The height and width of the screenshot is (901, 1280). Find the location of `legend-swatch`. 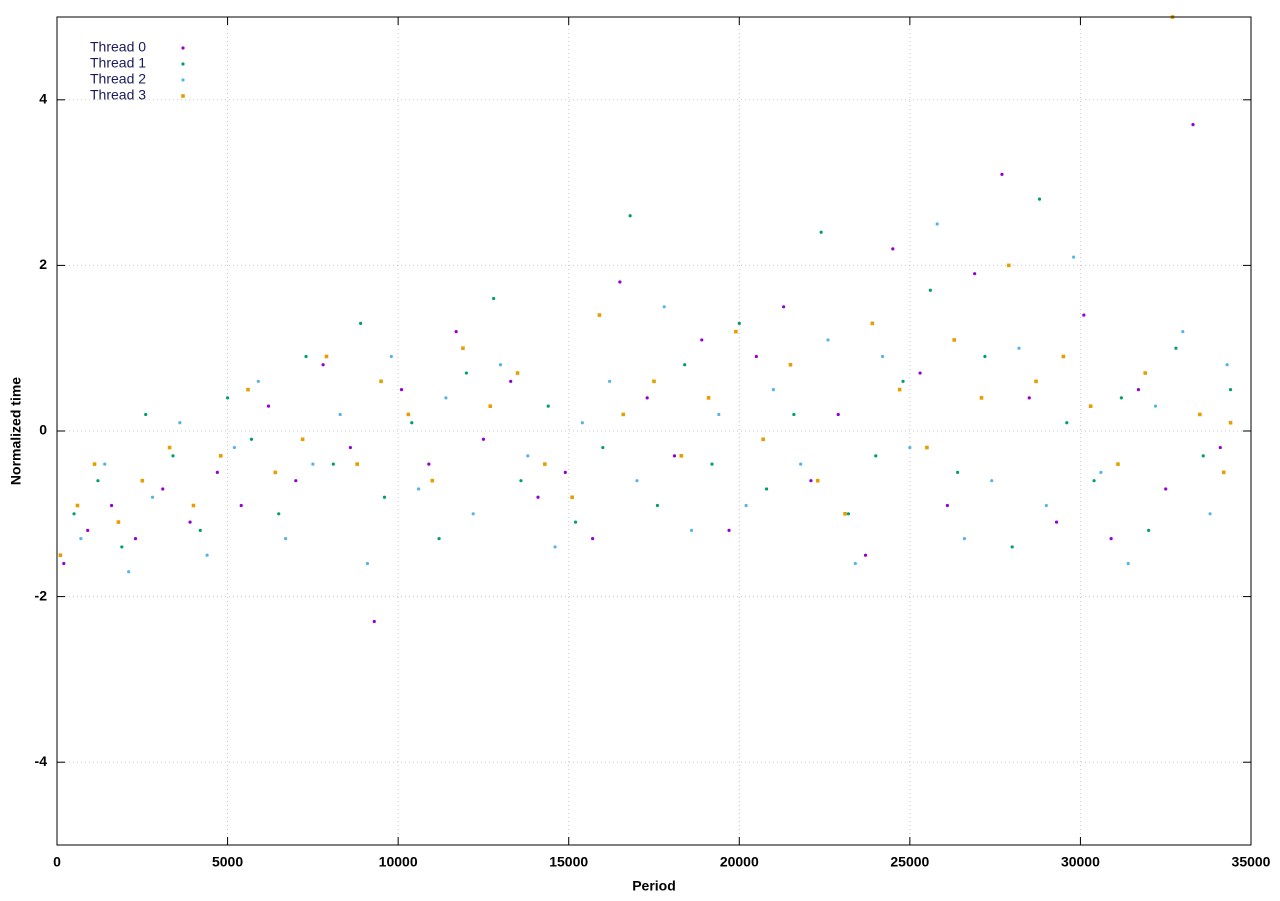

legend-swatch is located at coordinates (183, 80).